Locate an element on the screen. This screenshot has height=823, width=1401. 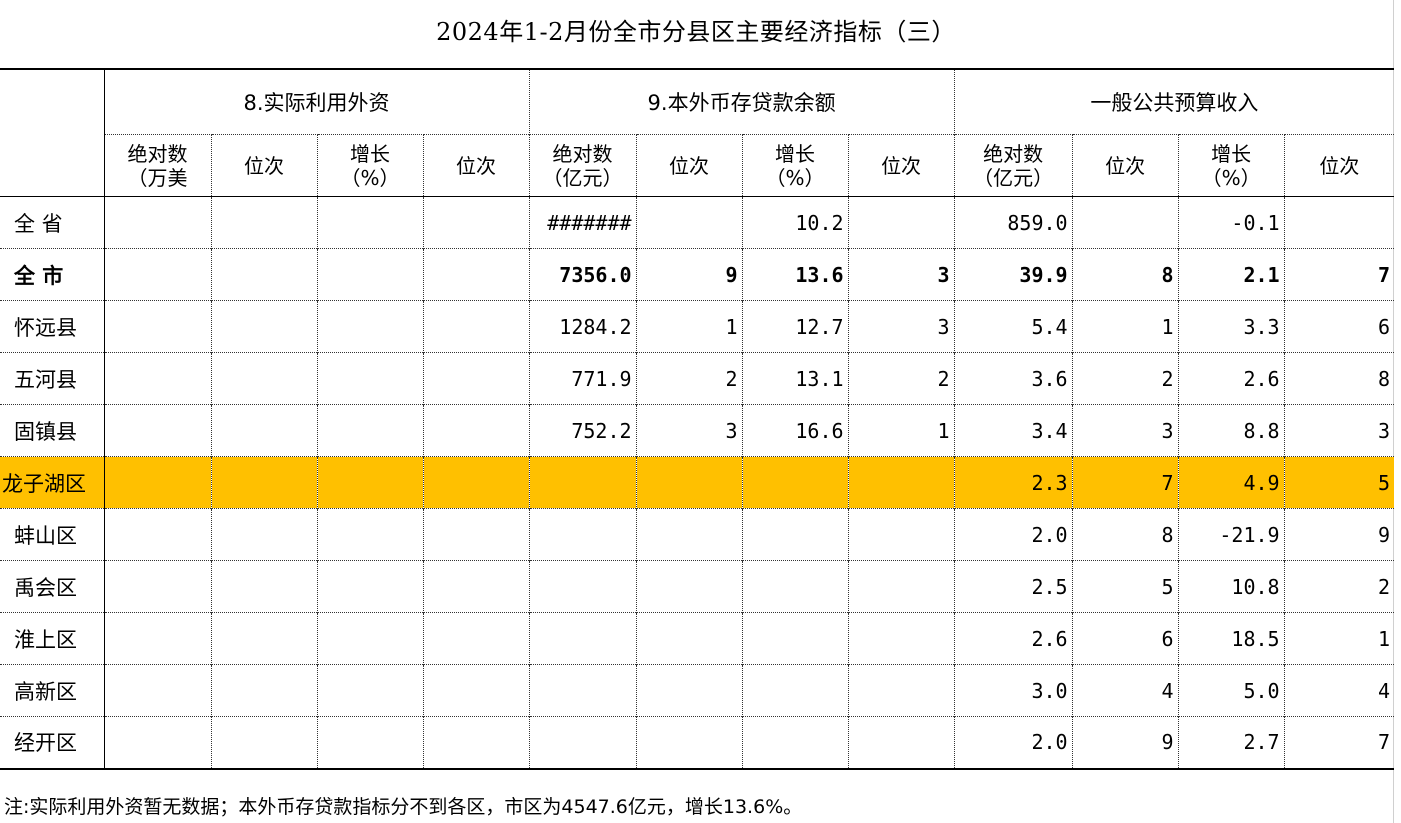
table-row: 固镇县 752.2 3 16.6 1 3.4 3 8.8 3 is located at coordinates (697, 430).